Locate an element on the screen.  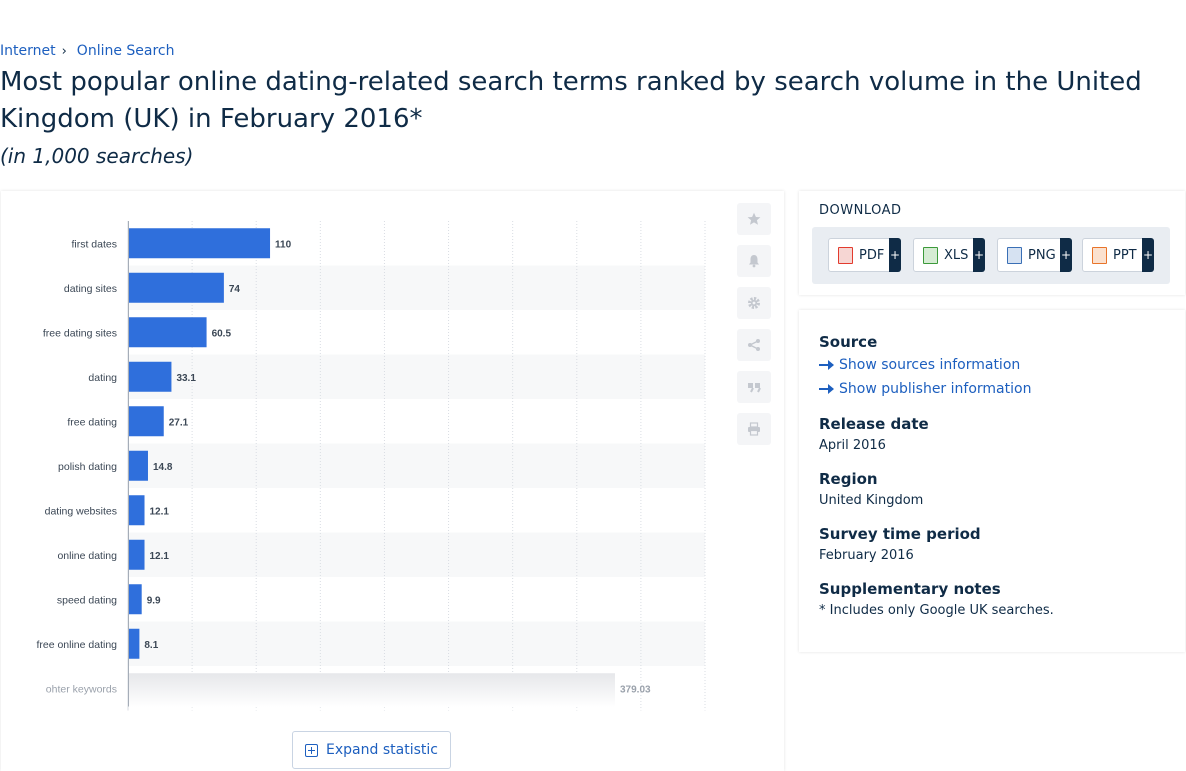
notification-button is located at coordinates (754, 261).